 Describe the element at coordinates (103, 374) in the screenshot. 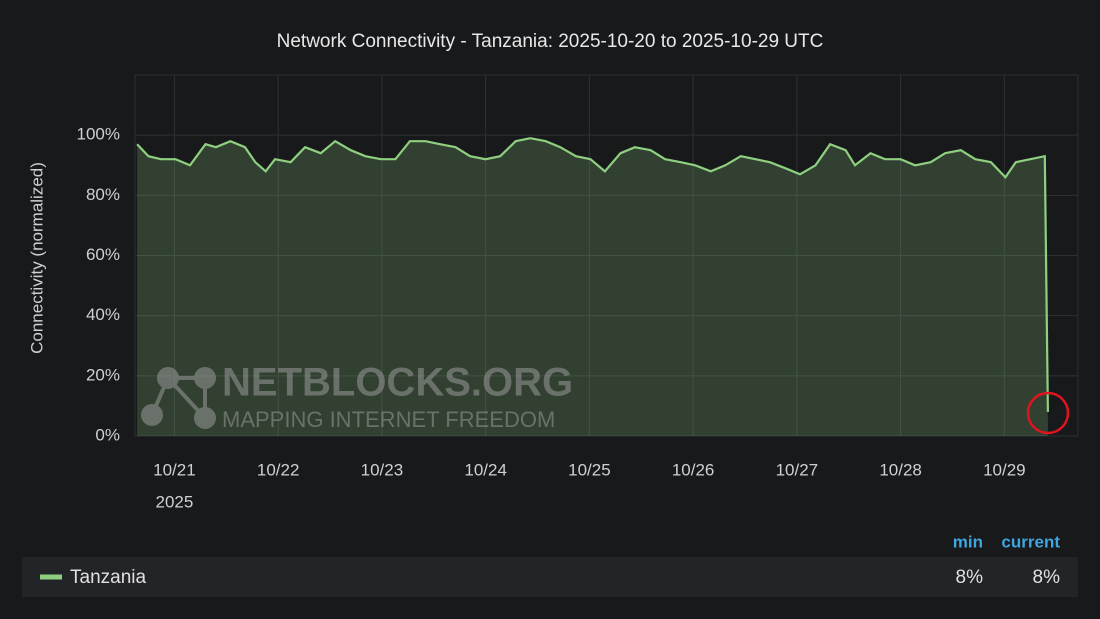

I see `y-tick-label: 20%` at that location.